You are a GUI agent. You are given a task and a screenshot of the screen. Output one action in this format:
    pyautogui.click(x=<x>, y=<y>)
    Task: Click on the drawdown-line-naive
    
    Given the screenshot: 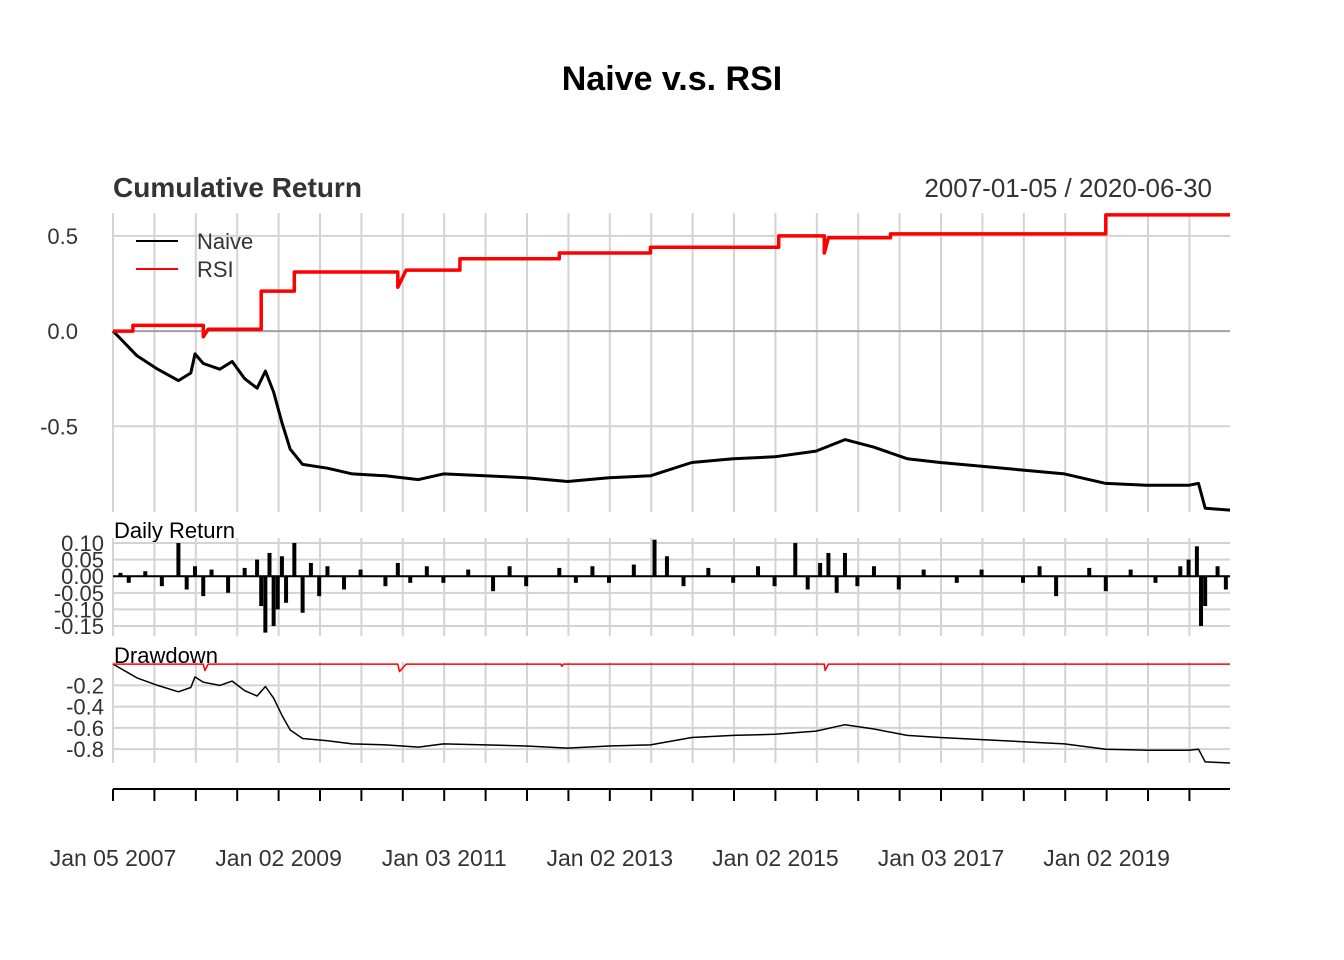 What is the action you would take?
    pyautogui.click(x=671, y=713)
    